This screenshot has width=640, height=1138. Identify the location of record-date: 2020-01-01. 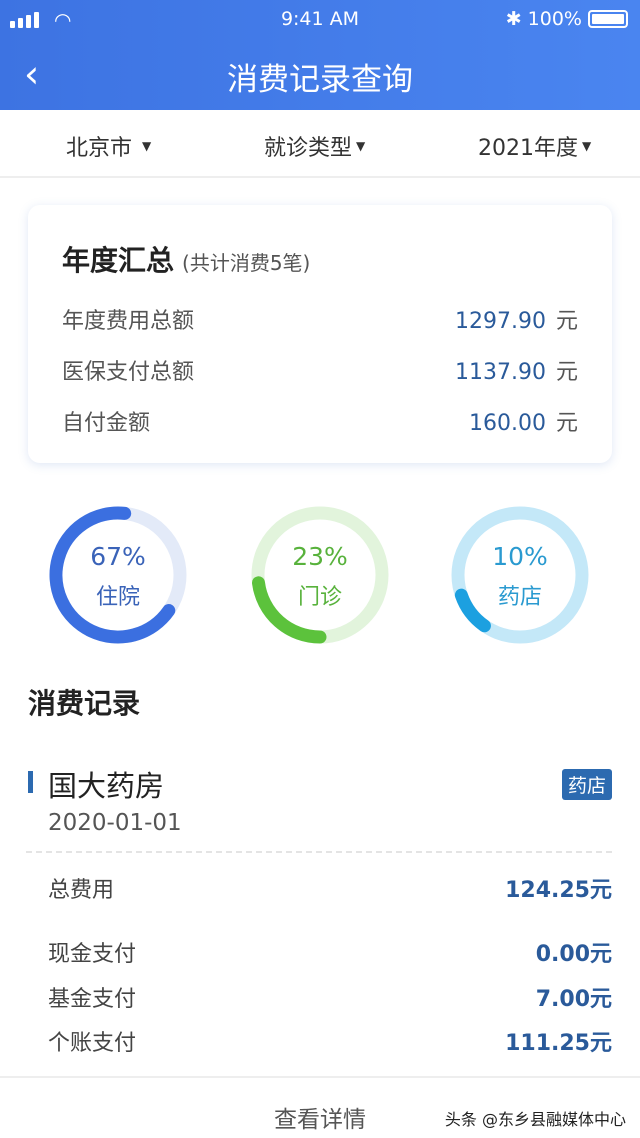
(115, 823).